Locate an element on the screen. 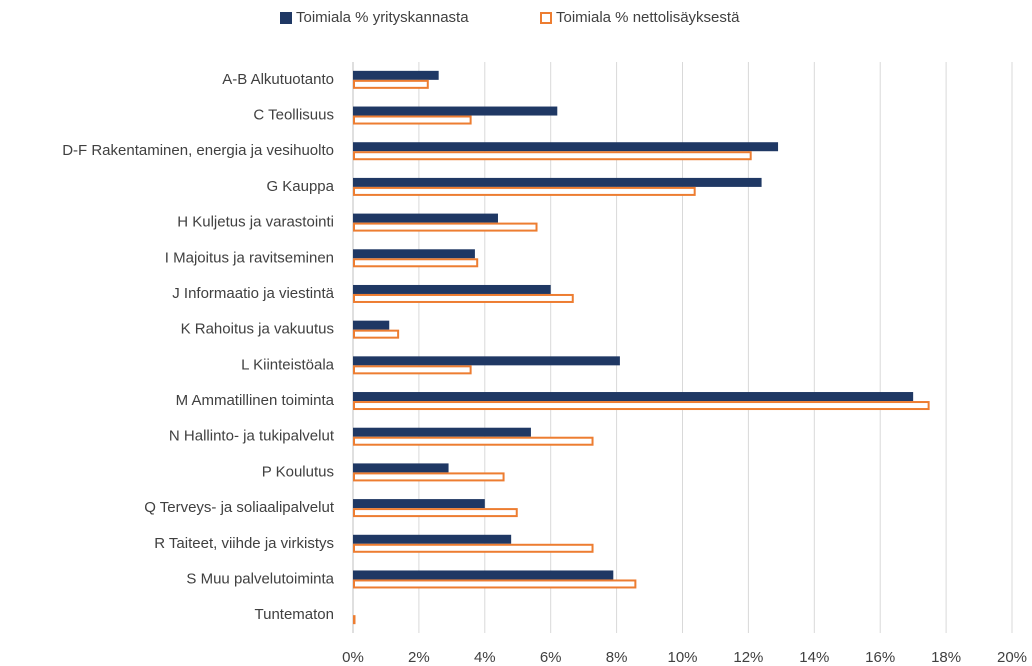 This screenshot has height=666, width=1032. x-tick-label: 10% is located at coordinates (682, 657).